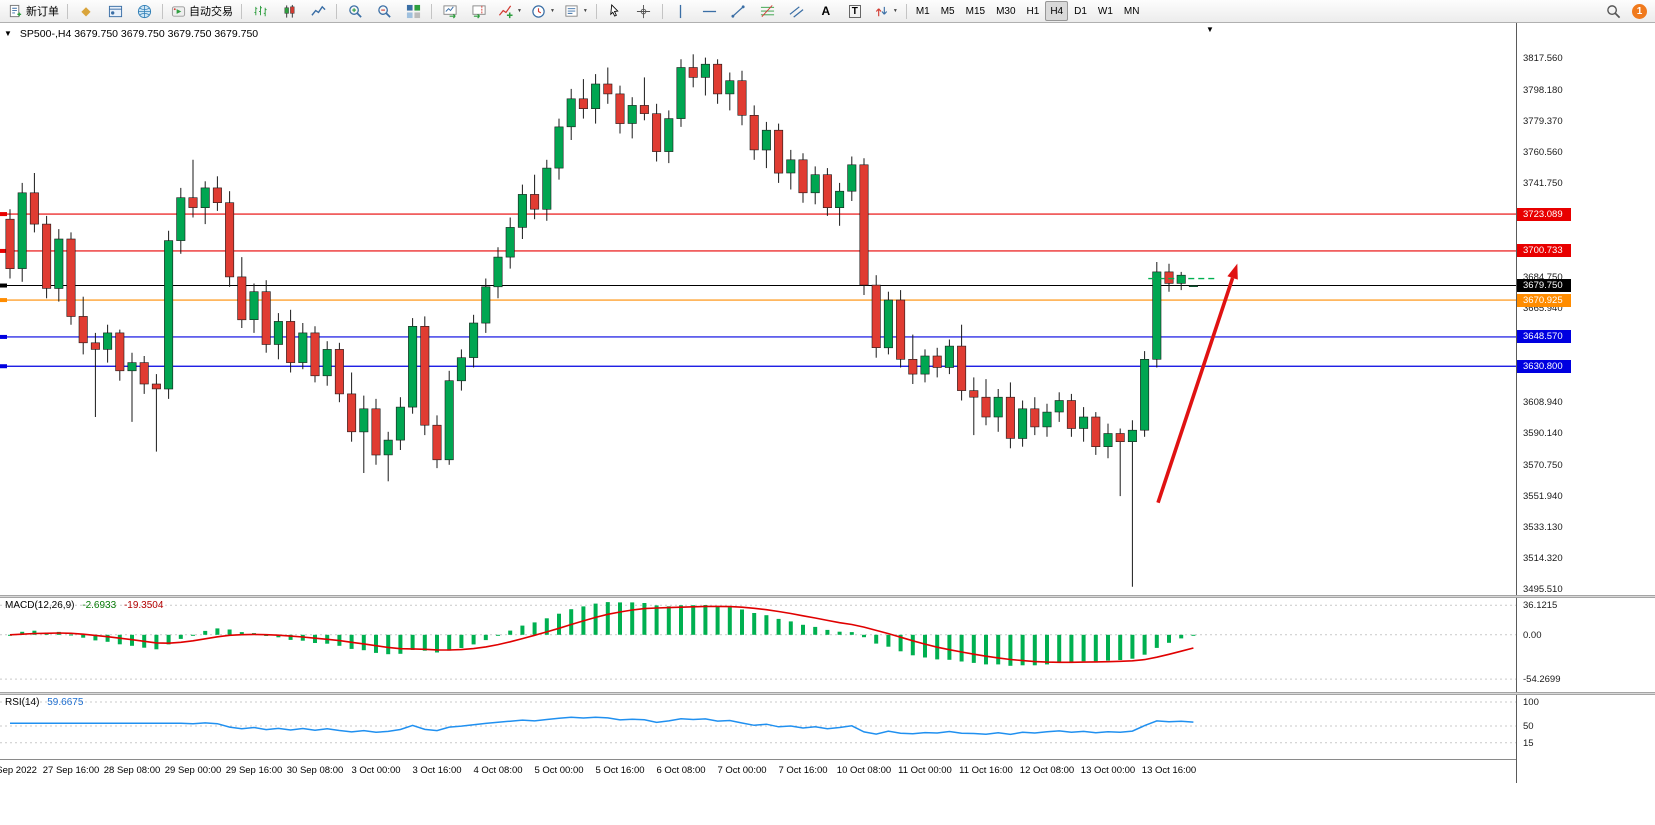 This screenshot has width=1655, height=825. I want to click on auto-scroll-button, so click(450, 11).